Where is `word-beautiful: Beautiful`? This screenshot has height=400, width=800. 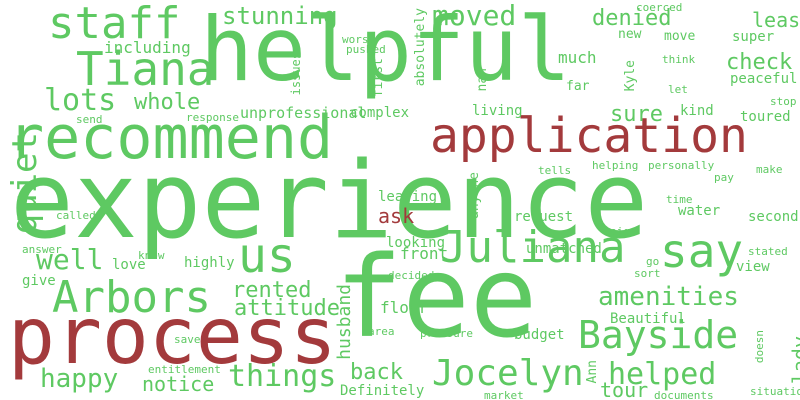 word-beautiful: Beautiful is located at coordinates (648, 319).